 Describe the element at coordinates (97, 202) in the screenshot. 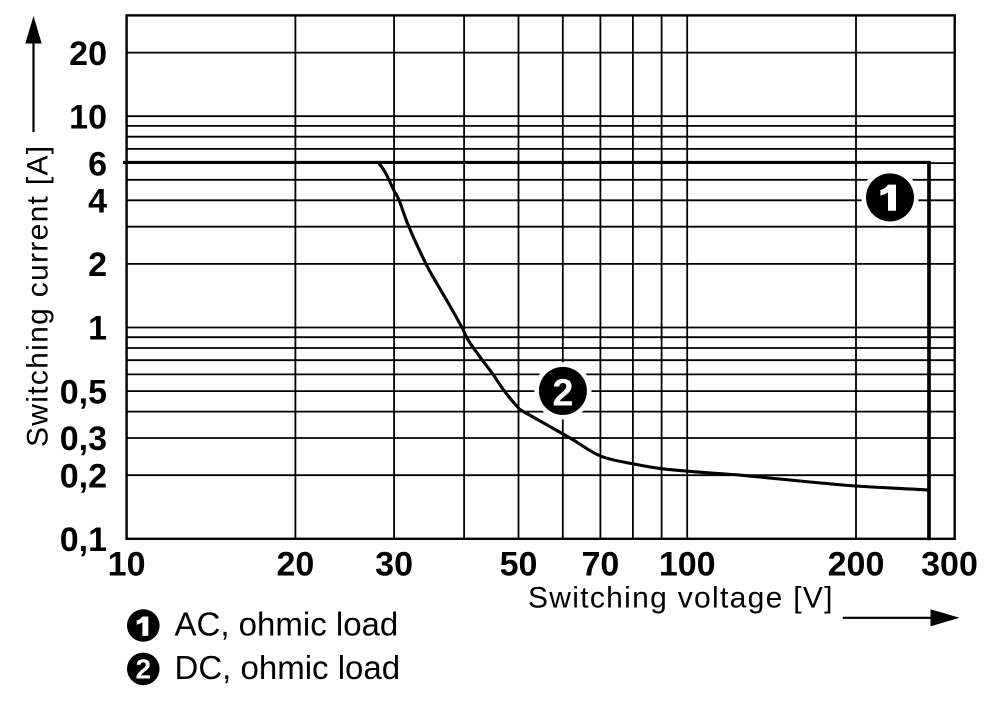

I see `svg-text: 4` at that location.